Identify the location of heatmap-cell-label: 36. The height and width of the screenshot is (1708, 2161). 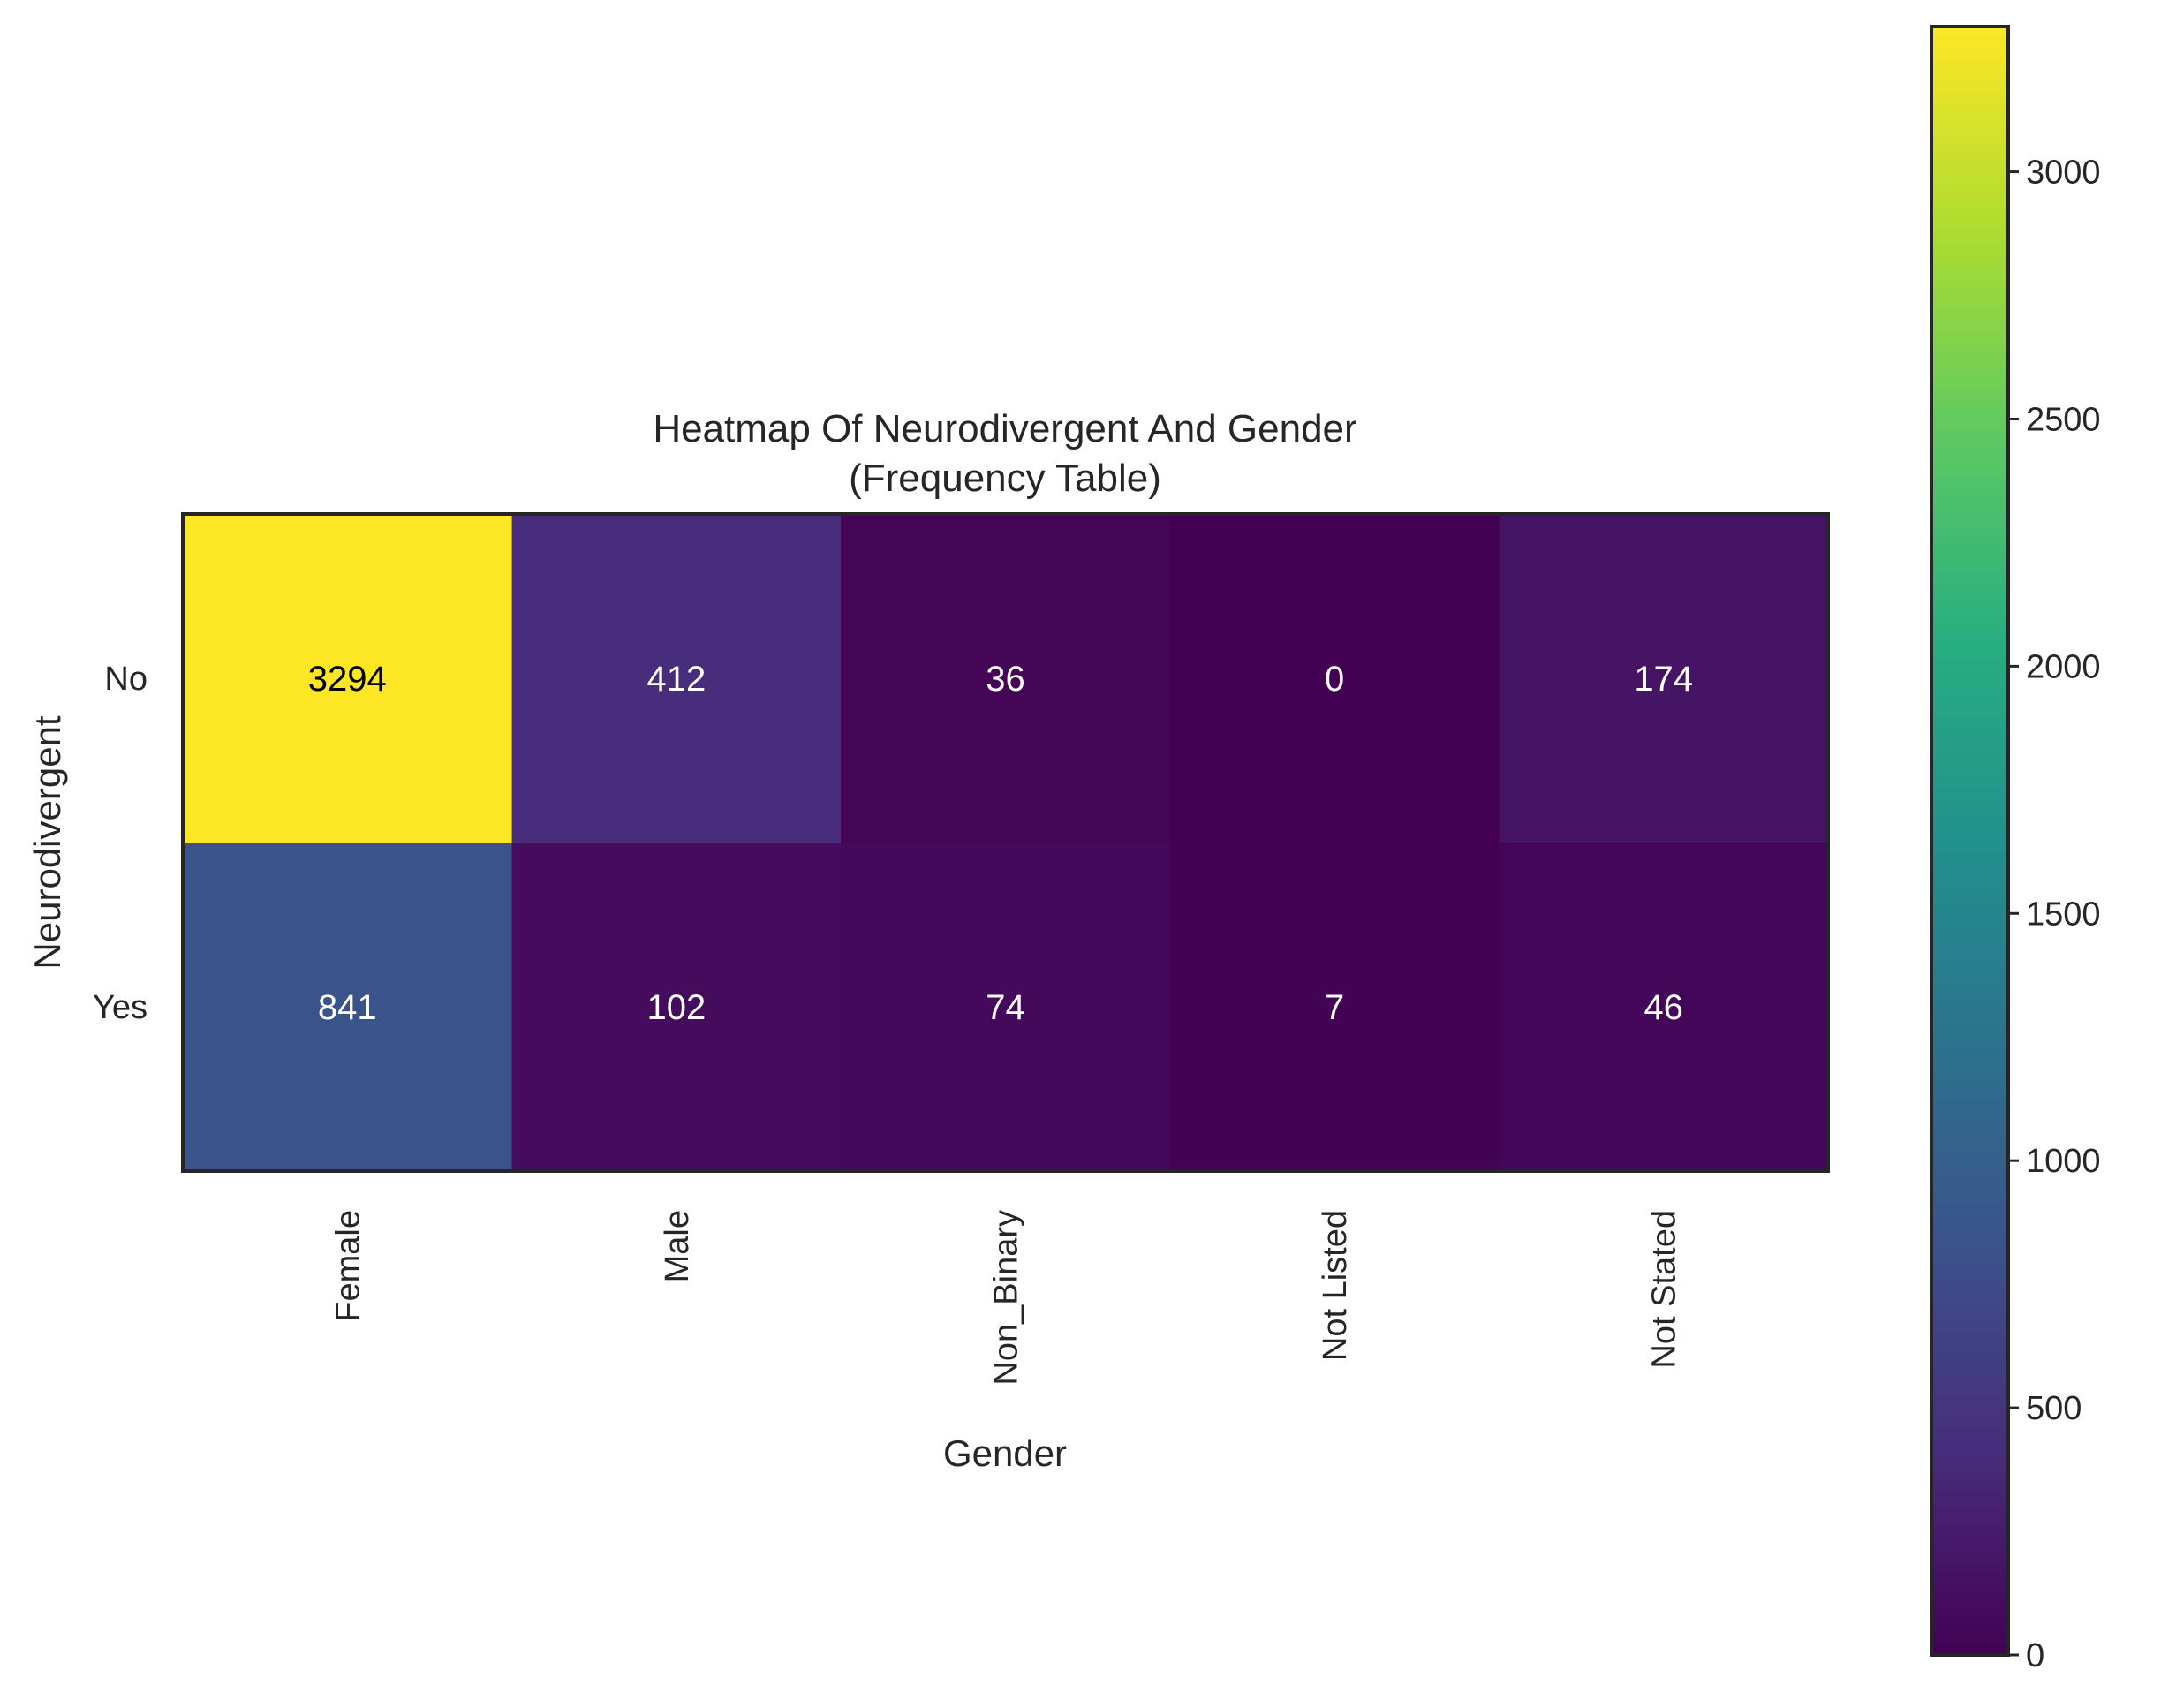
(1006, 679).